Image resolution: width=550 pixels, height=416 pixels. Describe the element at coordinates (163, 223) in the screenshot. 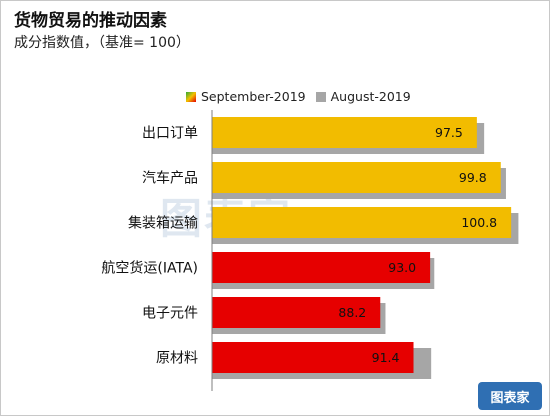

I see `category-label: 集装箱运输` at that location.